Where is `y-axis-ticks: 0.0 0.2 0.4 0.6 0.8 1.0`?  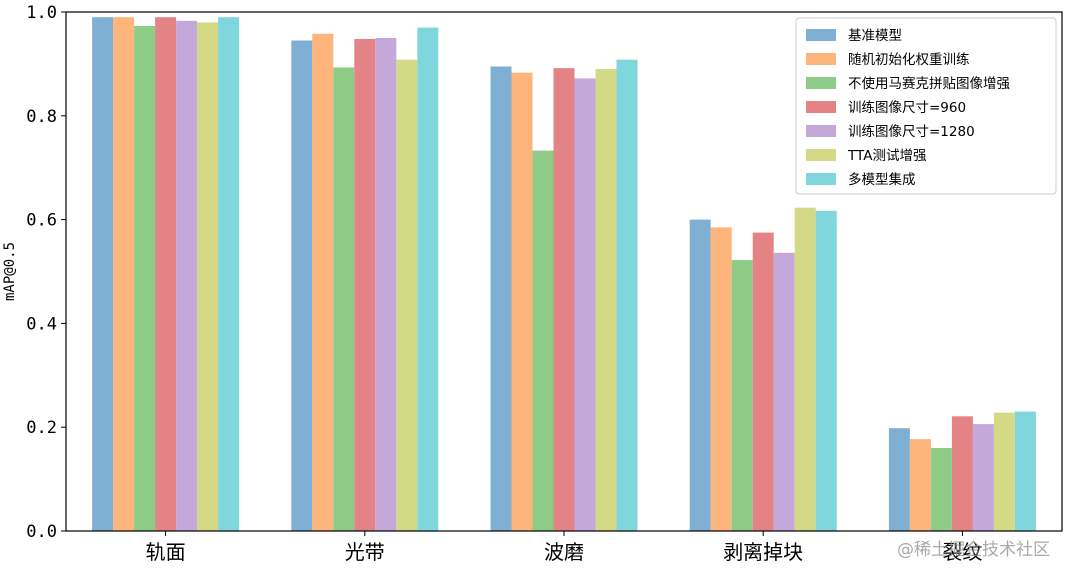 y-axis-ticks: 0.0 0.2 0.4 0.6 0.8 1.0 is located at coordinates (46, 272).